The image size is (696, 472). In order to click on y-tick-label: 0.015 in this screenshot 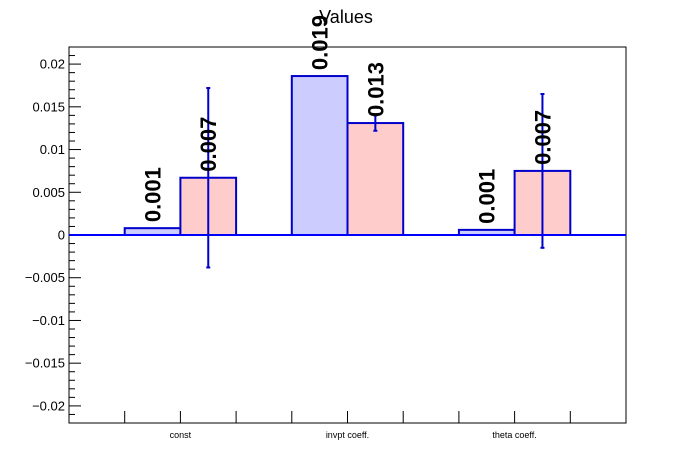, I will do `click(48, 106)`.